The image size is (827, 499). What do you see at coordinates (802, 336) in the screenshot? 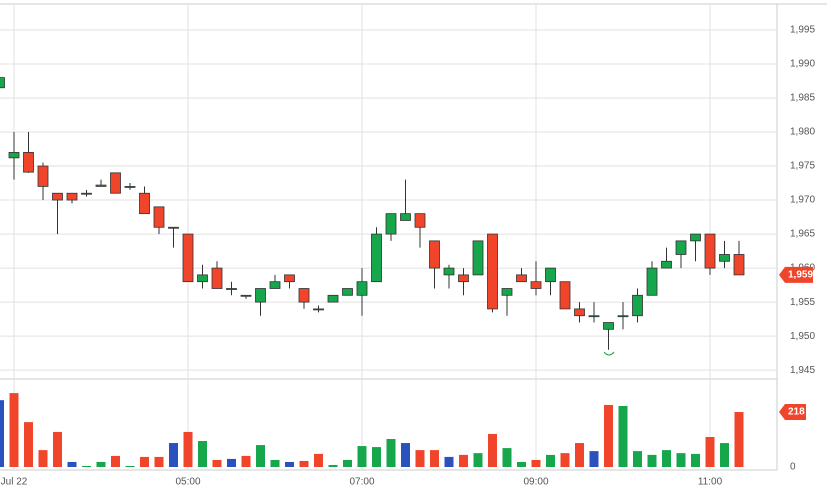
I see `y-tick-label: 1,950` at bounding box center [802, 336].